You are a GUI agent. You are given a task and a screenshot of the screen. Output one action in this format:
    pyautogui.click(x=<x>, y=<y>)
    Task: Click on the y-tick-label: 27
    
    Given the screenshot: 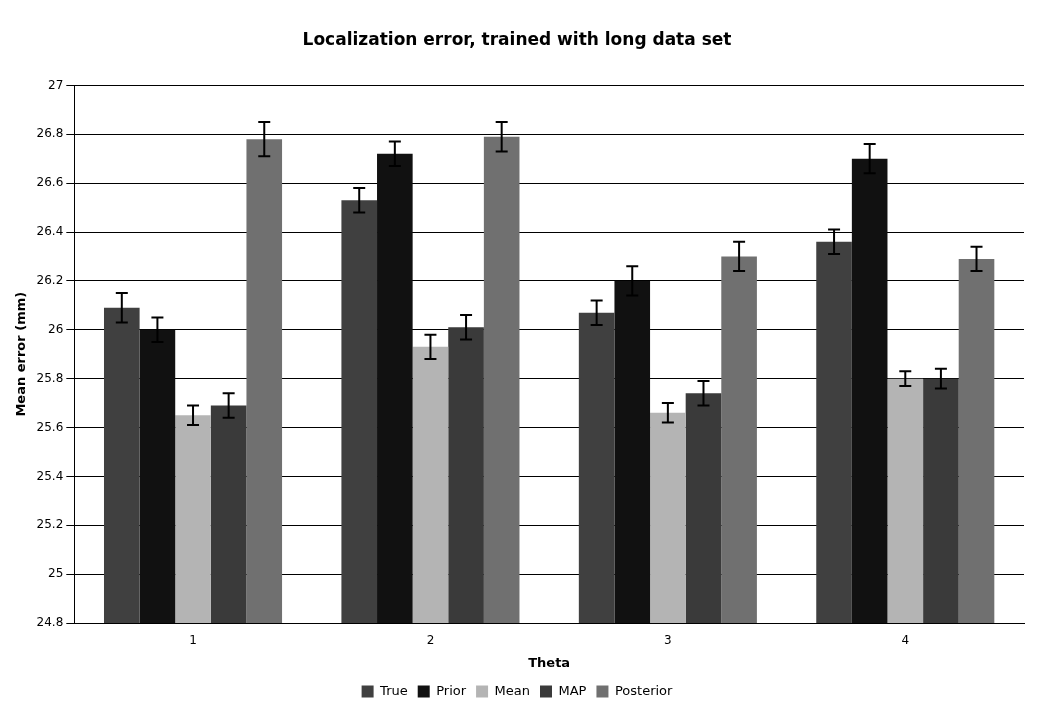 What is the action you would take?
    pyautogui.click(x=56, y=84)
    